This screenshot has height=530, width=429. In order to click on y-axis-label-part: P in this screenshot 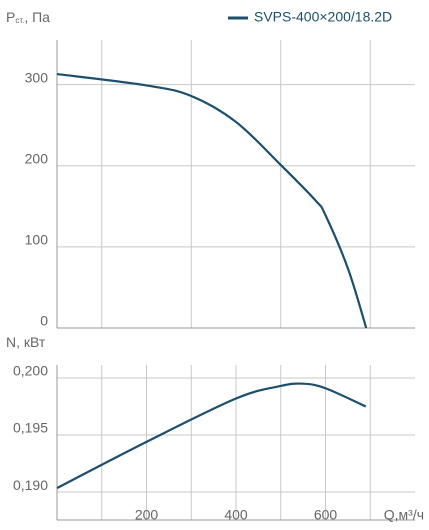, I will do `click(10, 17)`.